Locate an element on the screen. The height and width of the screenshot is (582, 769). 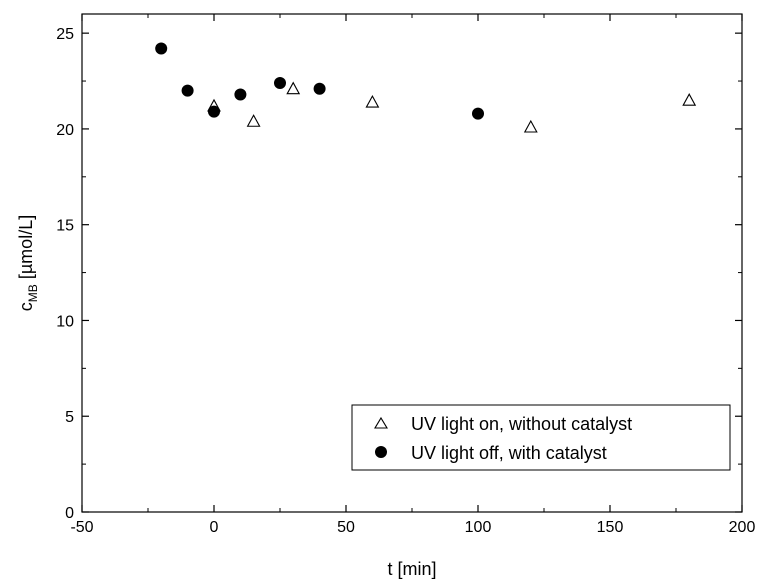
y-axis-label: cMB [µmol/L] is located at coordinates (28, 263).